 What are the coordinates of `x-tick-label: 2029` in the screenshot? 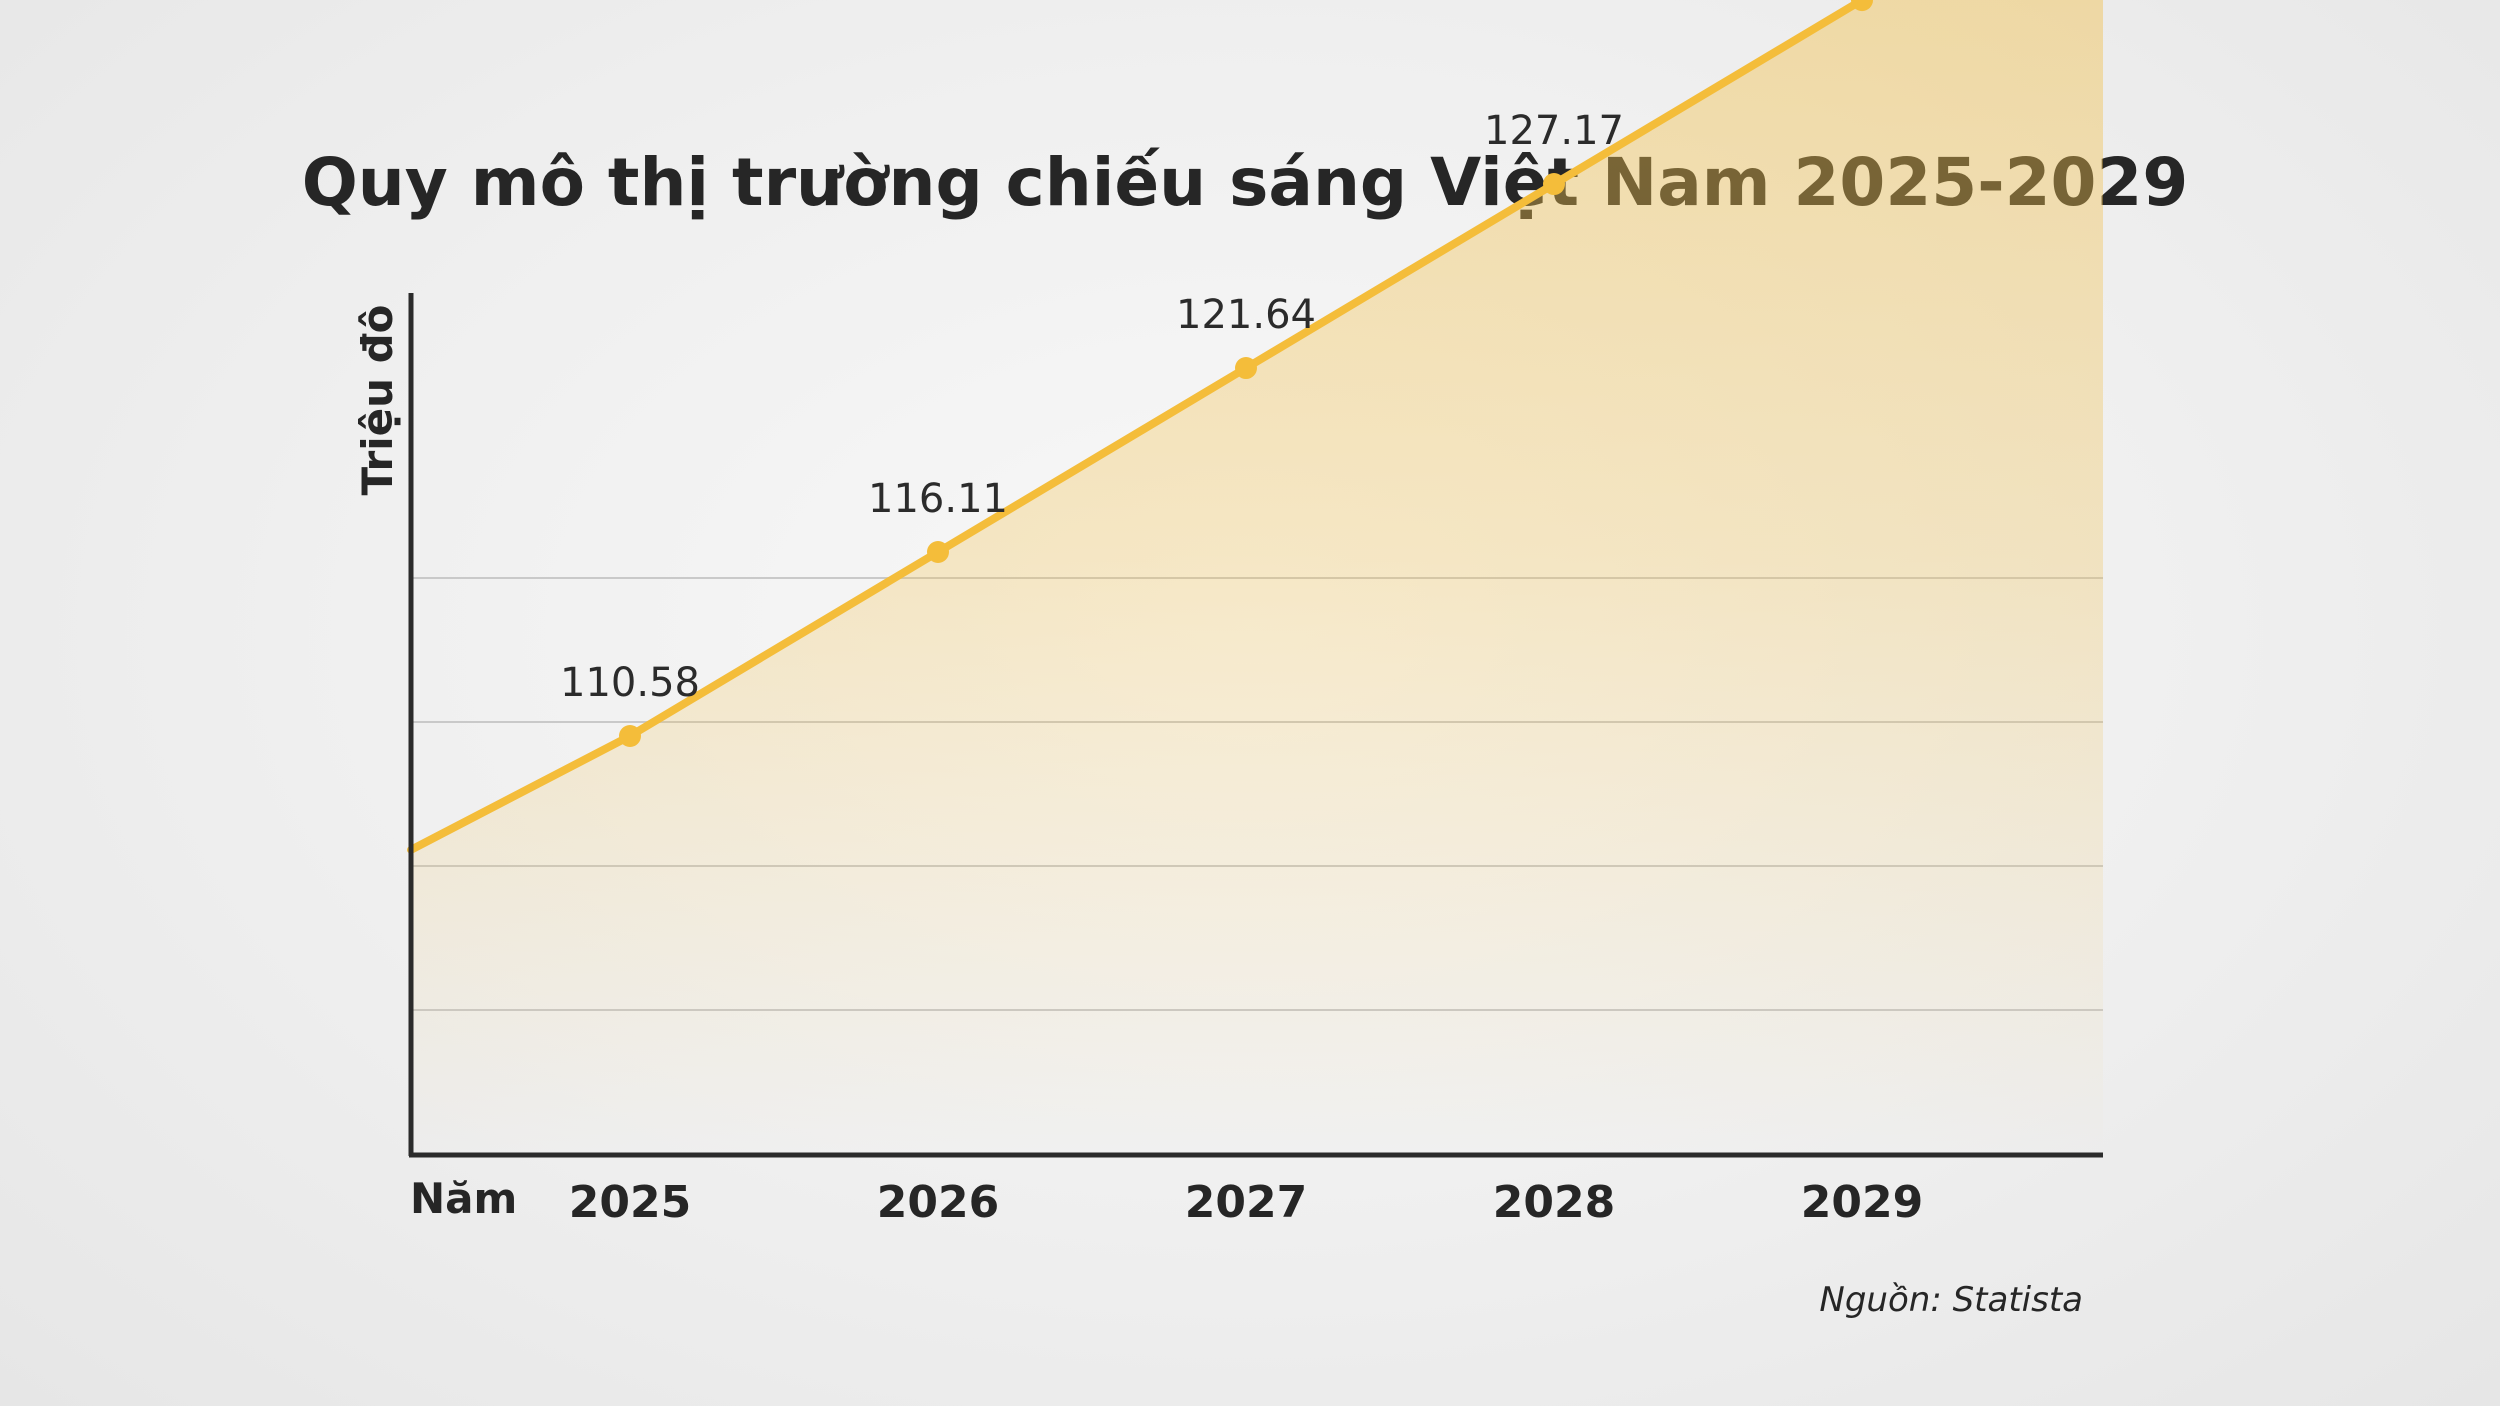 It's located at (1862, 1202).